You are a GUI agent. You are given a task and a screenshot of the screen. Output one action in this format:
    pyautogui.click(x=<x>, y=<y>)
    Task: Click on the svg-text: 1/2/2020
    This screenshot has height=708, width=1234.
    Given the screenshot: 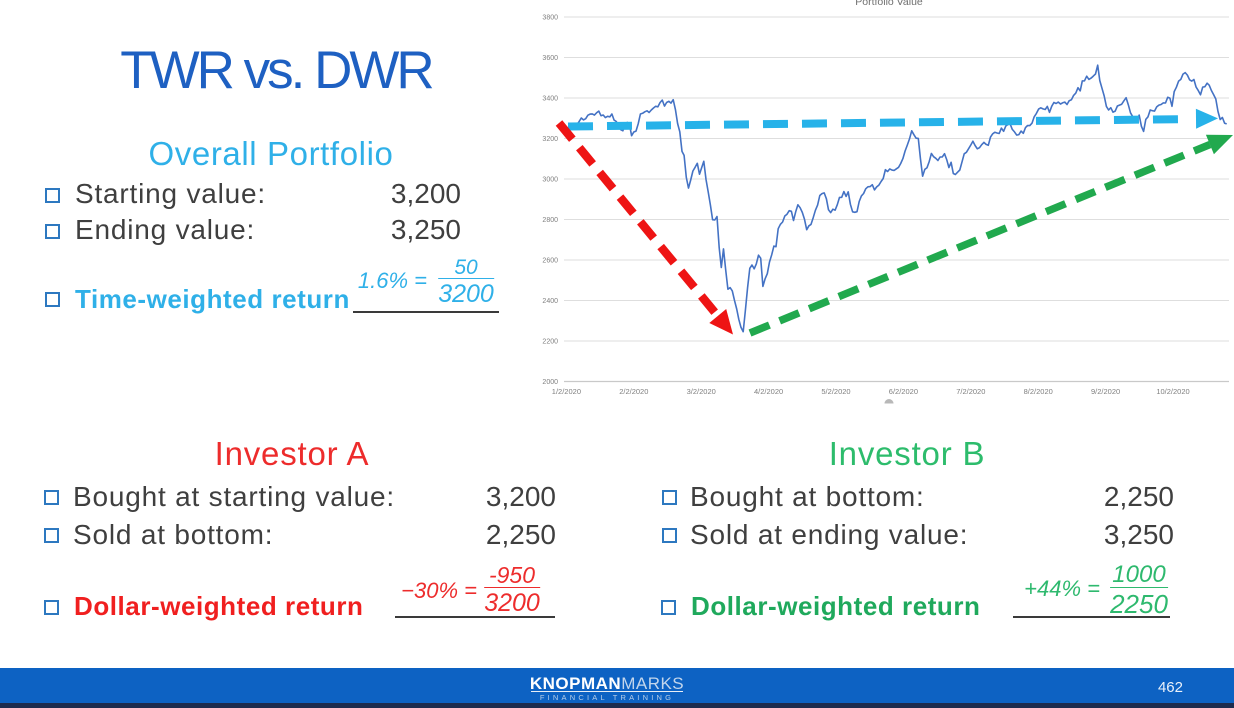 What is the action you would take?
    pyautogui.click(x=566, y=391)
    